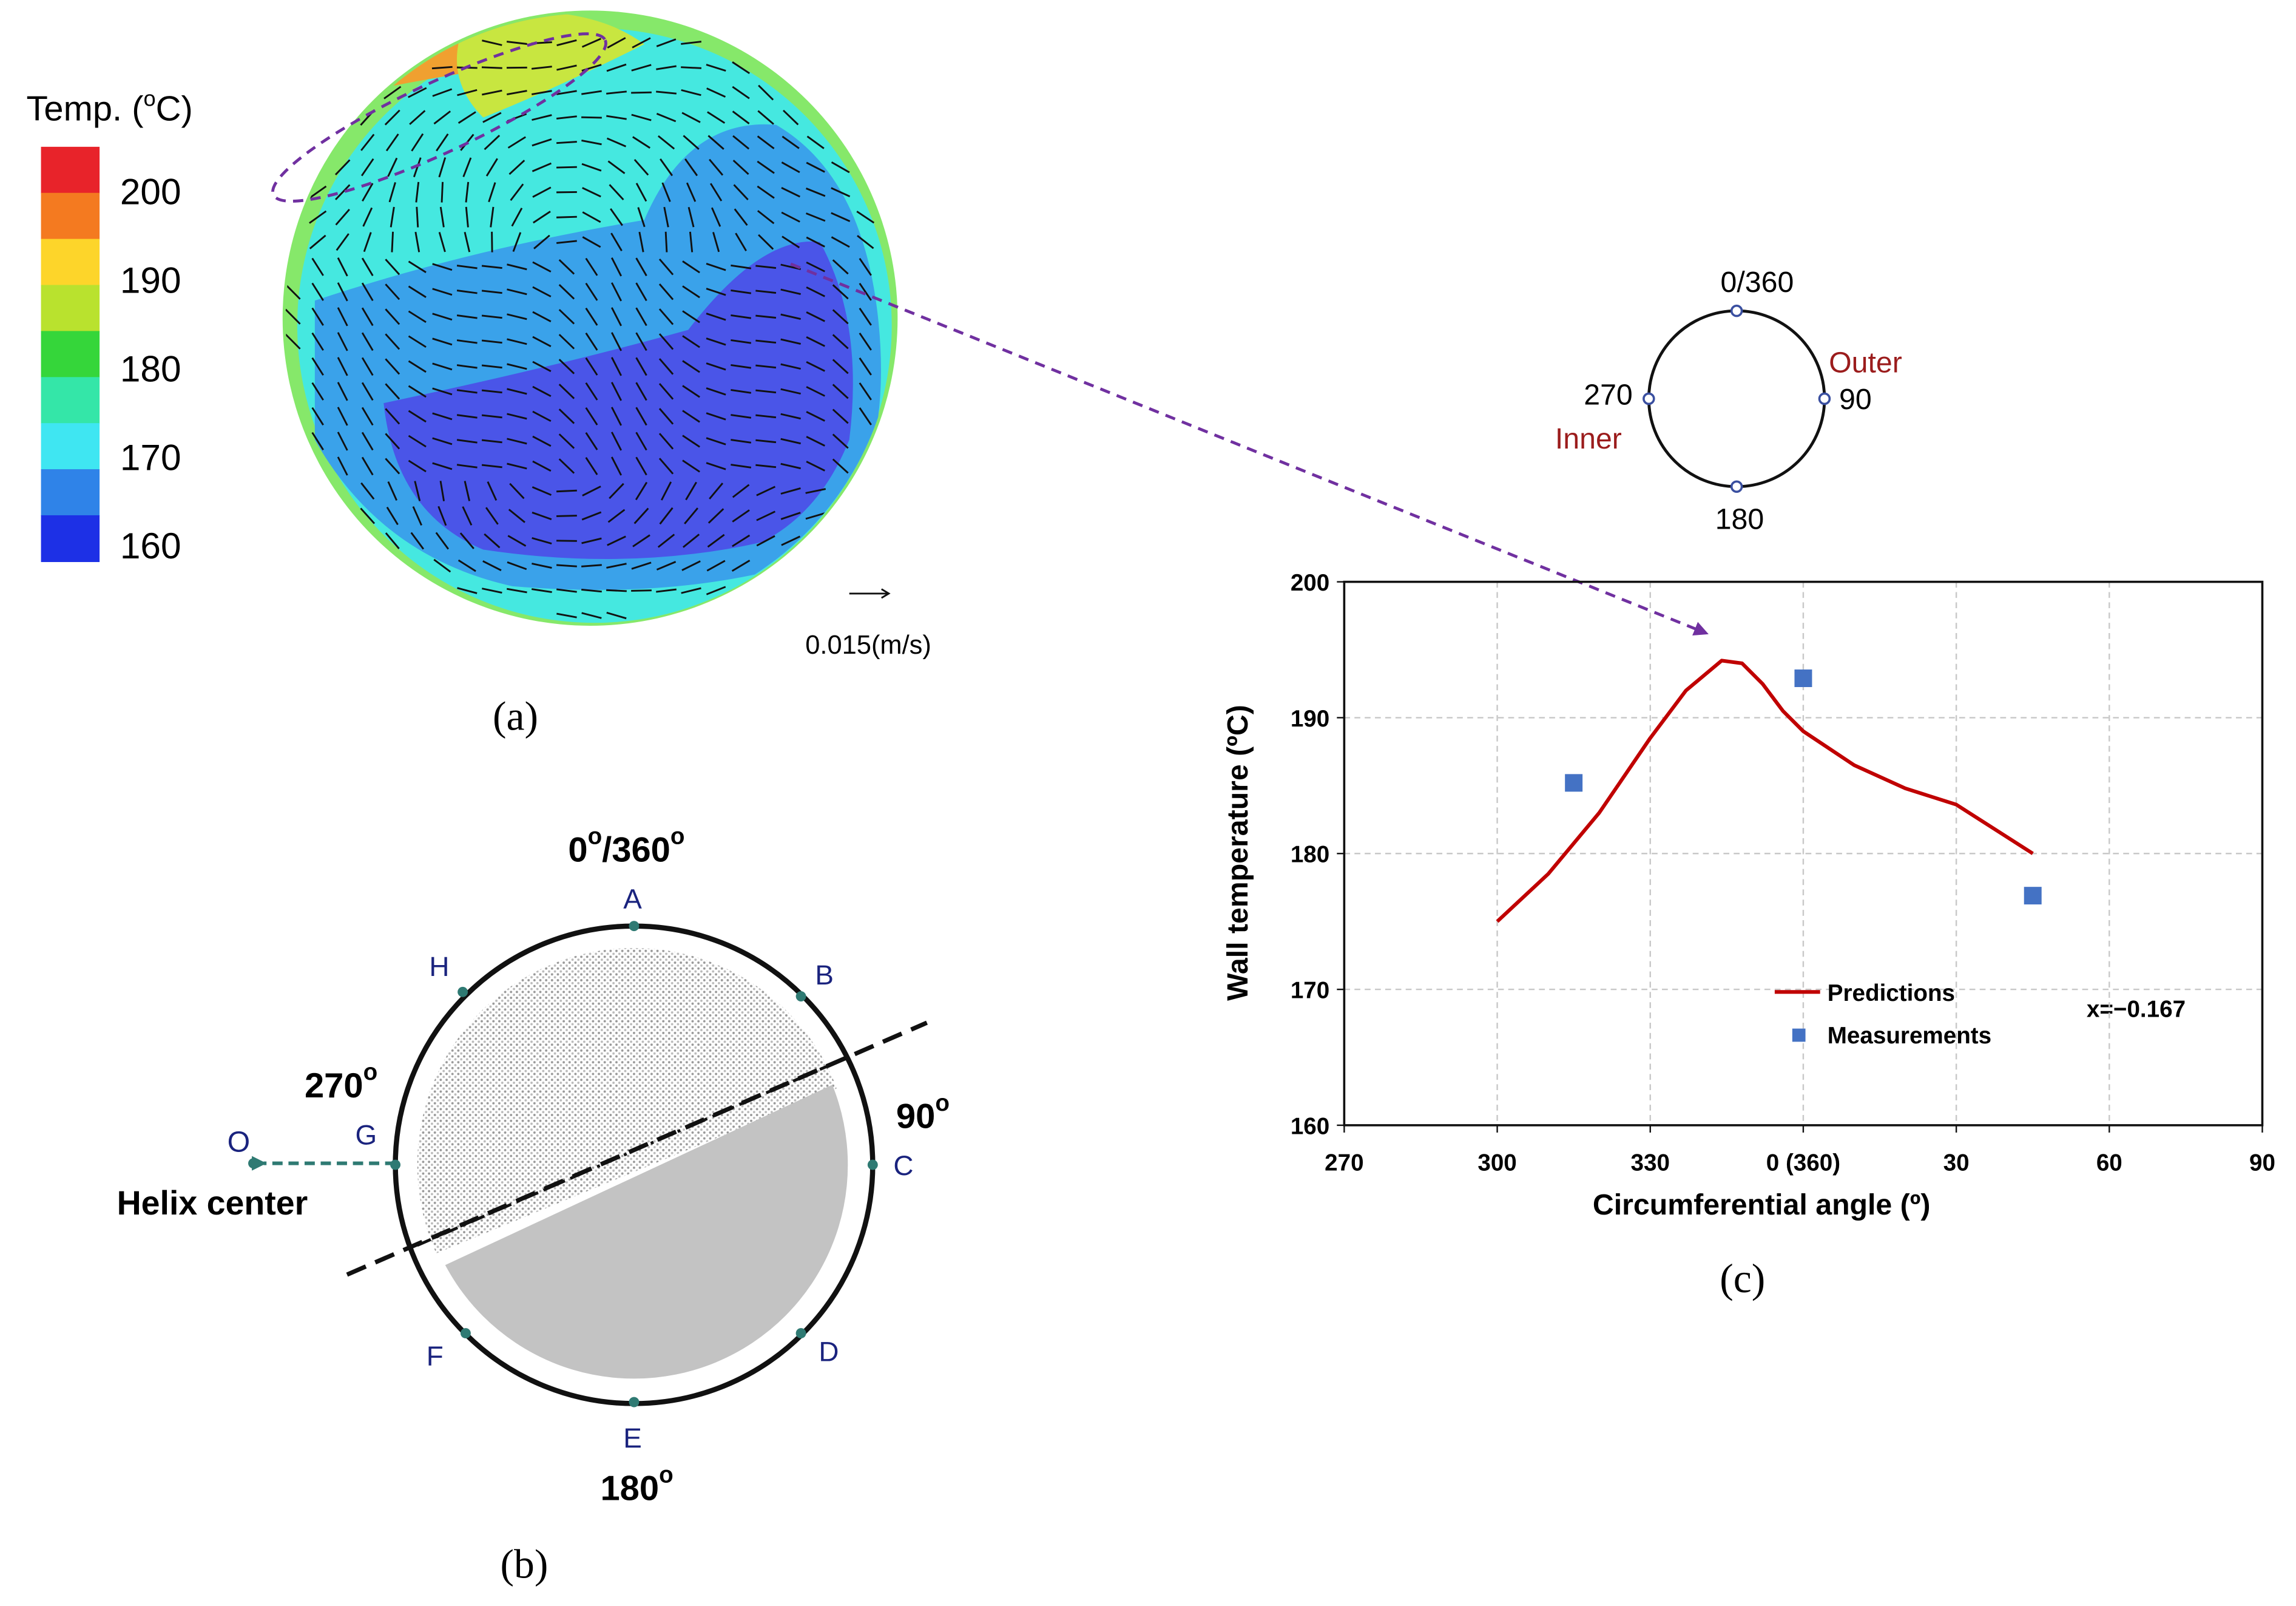 The width and height of the screenshot is (2296, 1606). I want to click on y-tick-label: 200, so click(1310, 583).